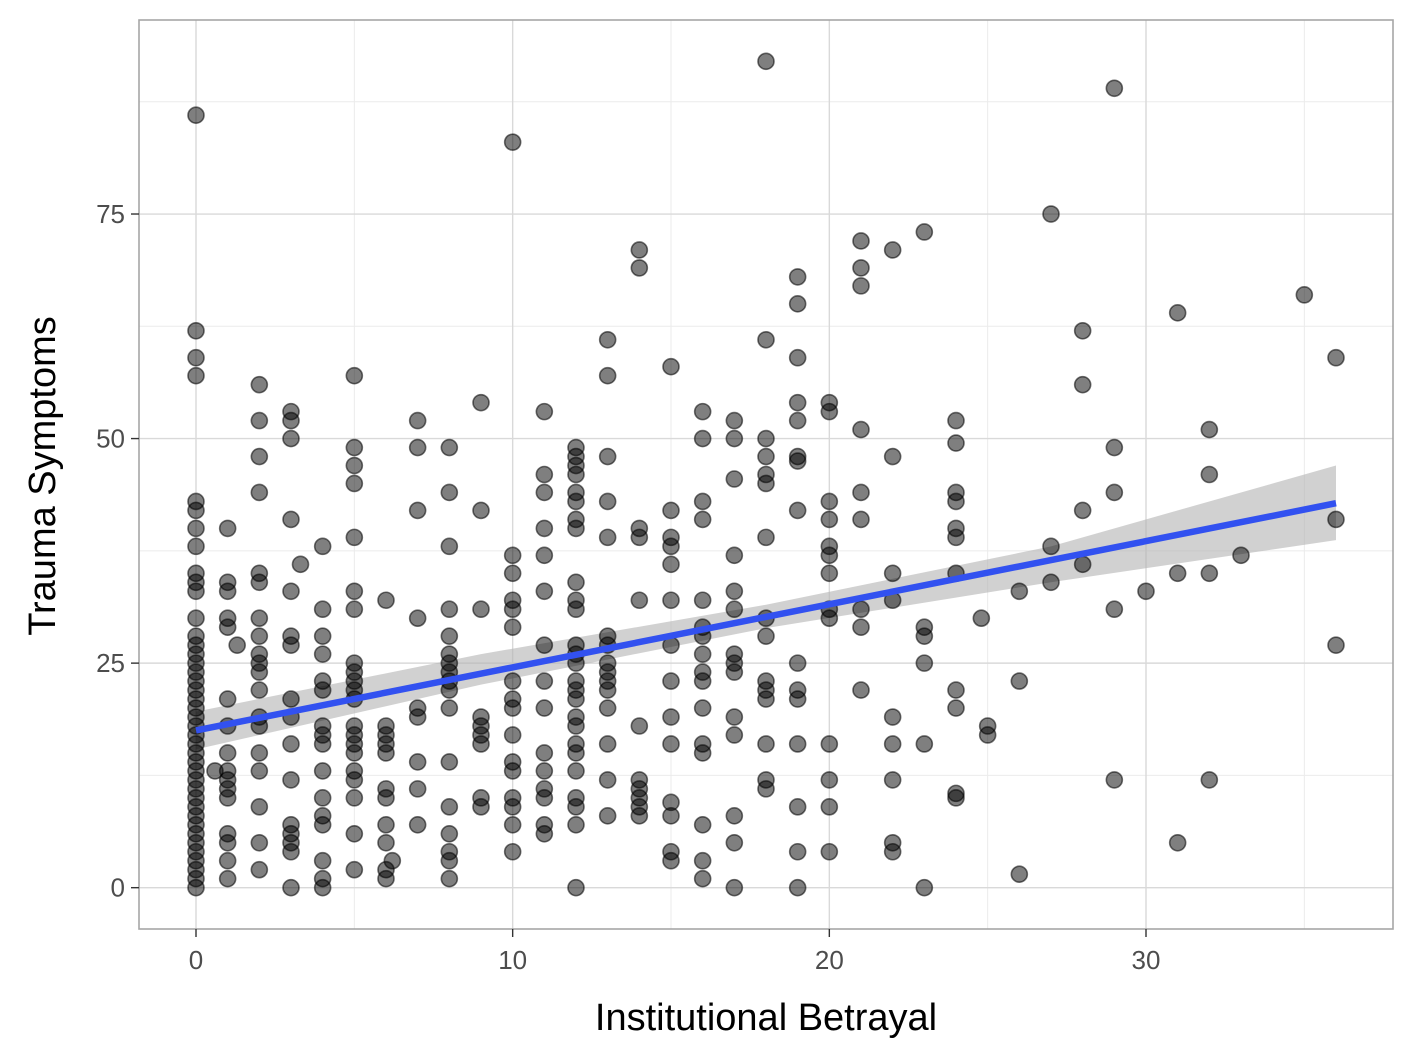 Image resolution: width=1417 pixels, height=1062 pixels. What do you see at coordinates (512, 960) in the screenshot?
I see `x-tick-label: 10` at bounding box center [512, 960].